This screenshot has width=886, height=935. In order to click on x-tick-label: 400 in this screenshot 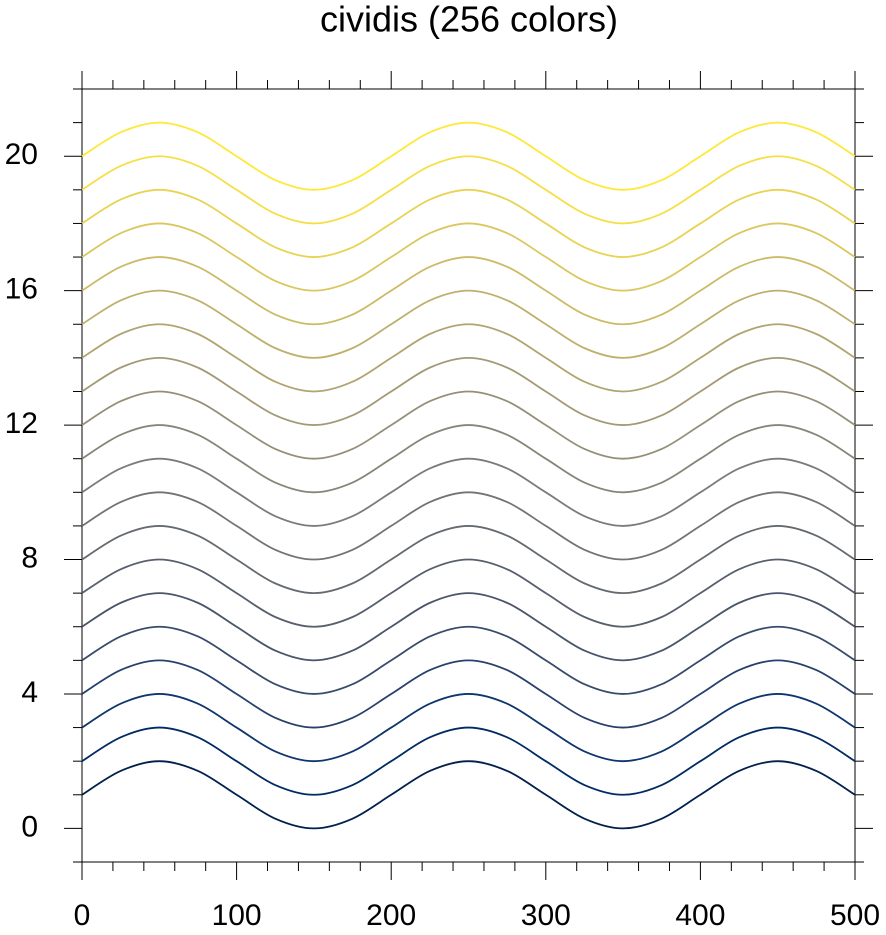, I will do `click(700, 915)`.